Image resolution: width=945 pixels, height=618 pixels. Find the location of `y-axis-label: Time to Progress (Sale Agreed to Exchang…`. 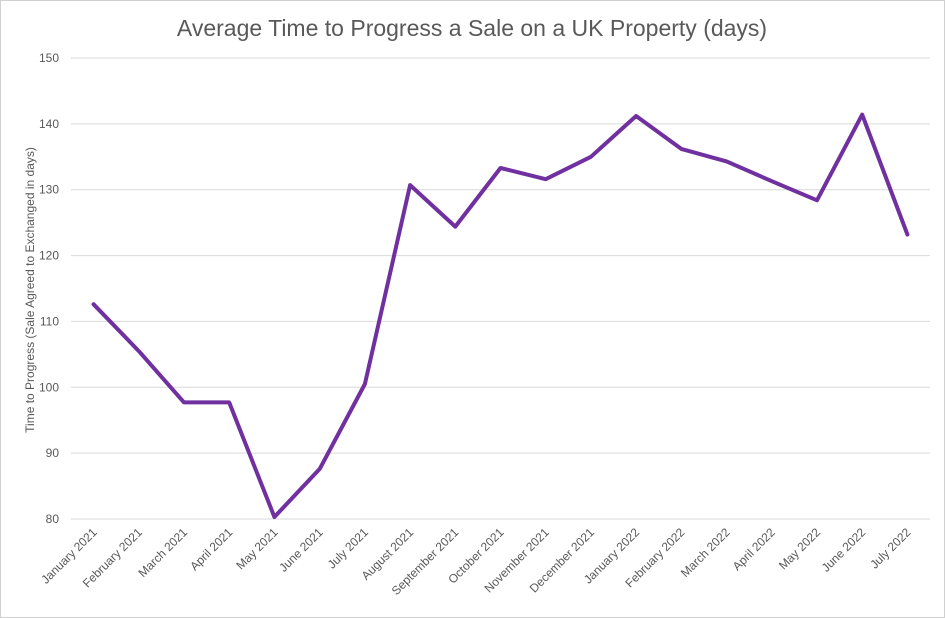

y-axis-label: Time to Progress (Sale Agreed to Exchang… is located at coordinates (30, 290).